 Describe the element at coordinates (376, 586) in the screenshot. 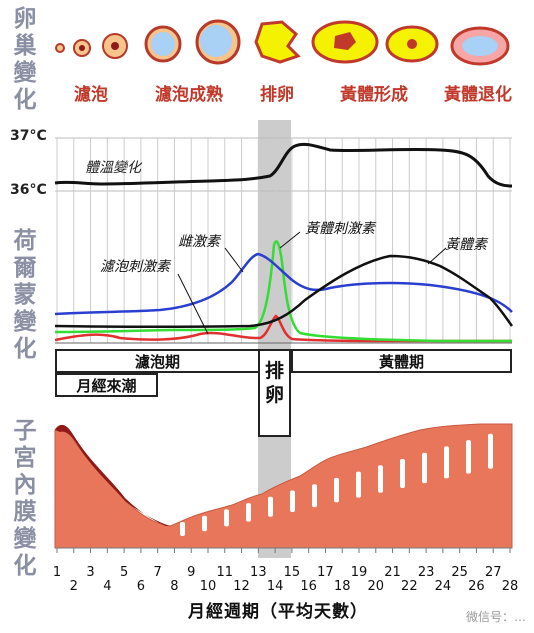

I see `x-tick-label: 20` at that location.